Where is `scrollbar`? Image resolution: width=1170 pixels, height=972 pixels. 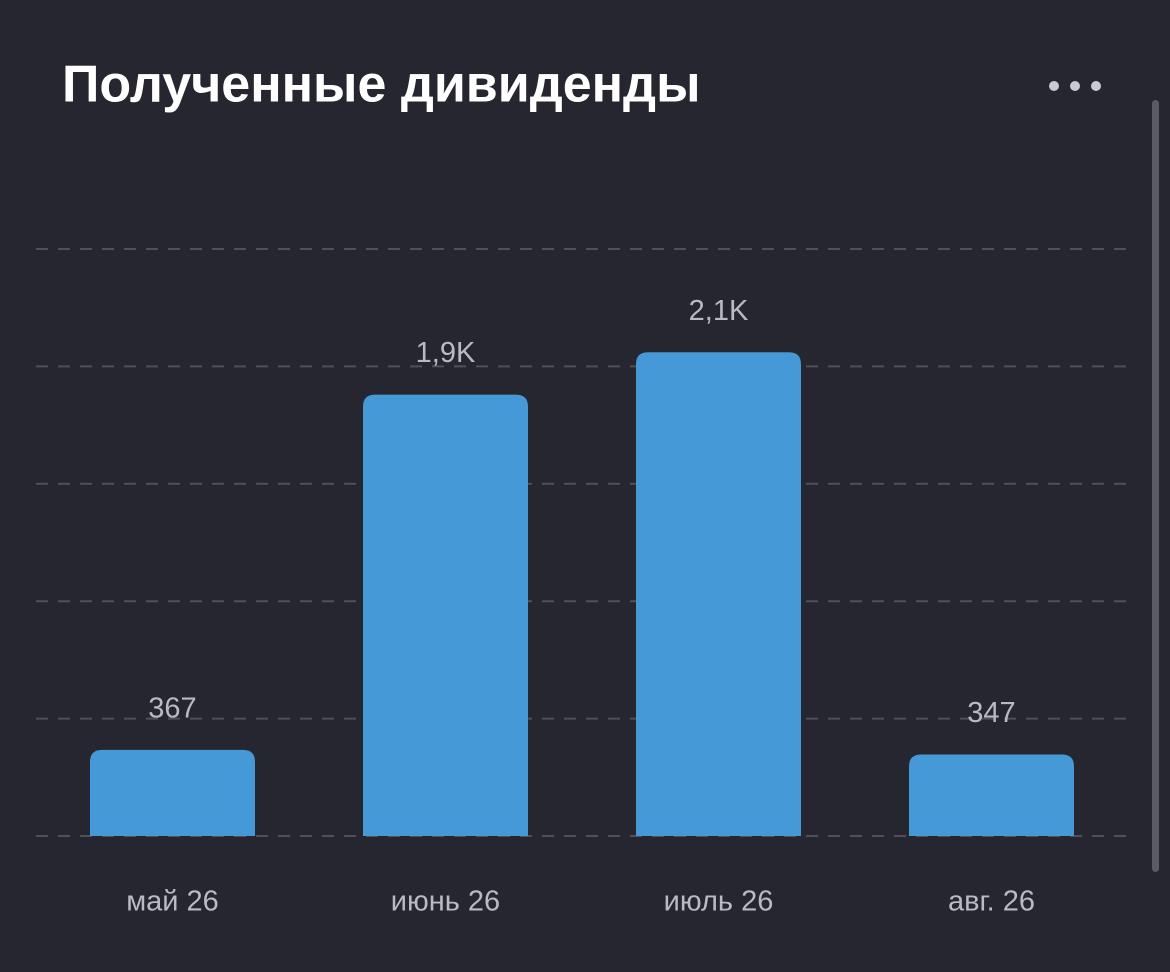
scrollbar is located at coordinates (1155, 486).